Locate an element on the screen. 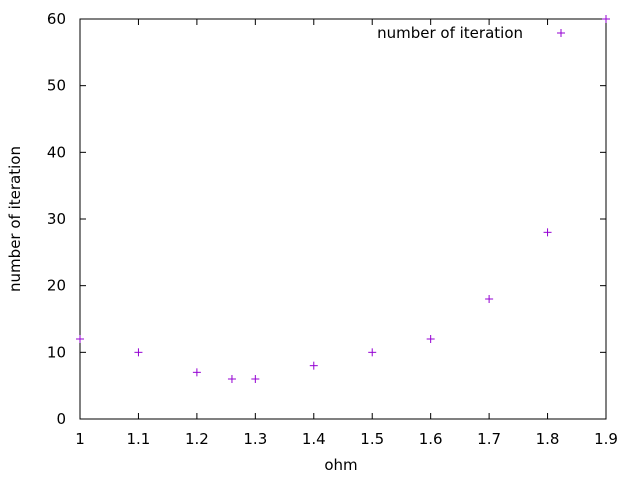 This screenshot has height=480, width=640. x-tick-label: 1.3 is located at coordinates (255, 439).